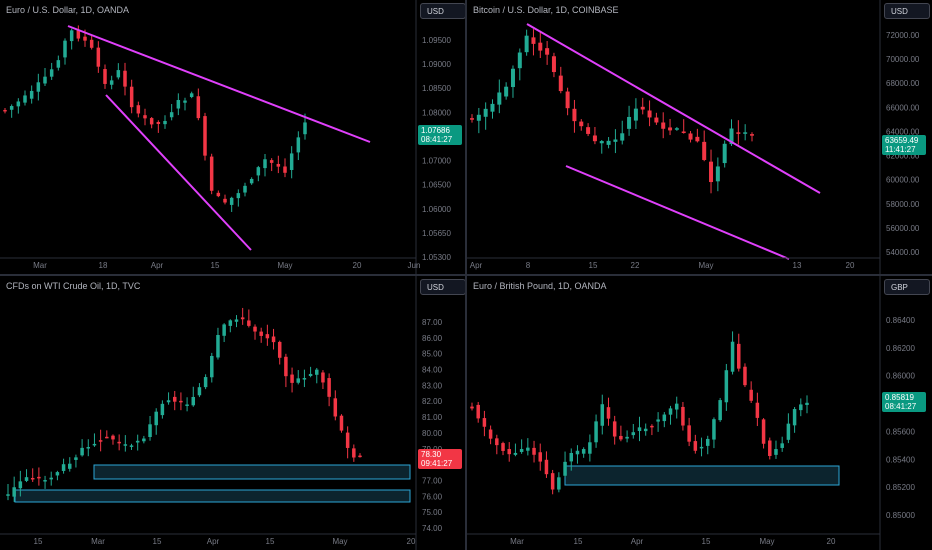 The width and height of the screenshot is (932, 550). I want to click on y-tick-label: 82.00, so click(432, 401).